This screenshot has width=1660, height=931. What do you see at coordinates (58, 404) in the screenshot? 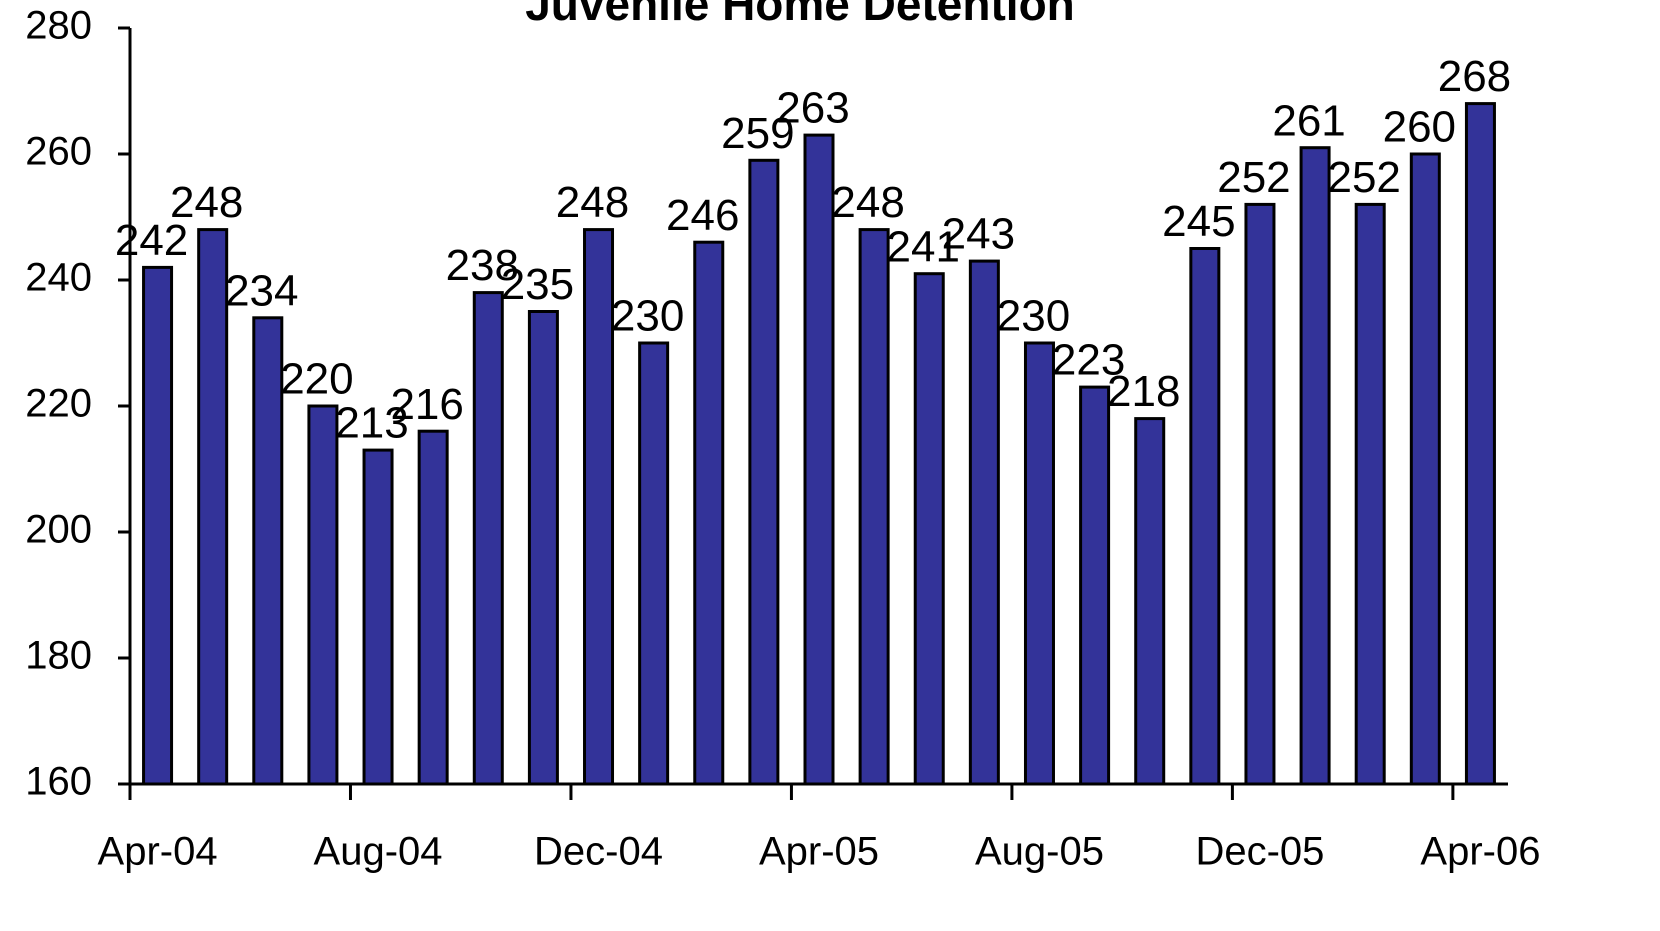
I see `y-tick-label: 220` at bounding box center [58, 404].